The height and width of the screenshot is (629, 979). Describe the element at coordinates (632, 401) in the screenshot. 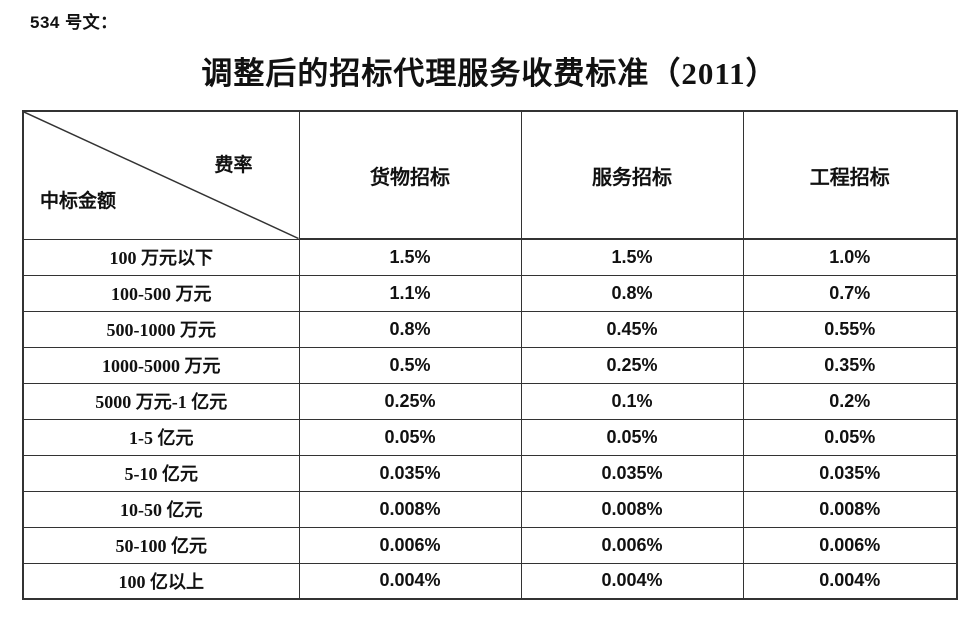

I see `row-value: 0.1%` at that location.